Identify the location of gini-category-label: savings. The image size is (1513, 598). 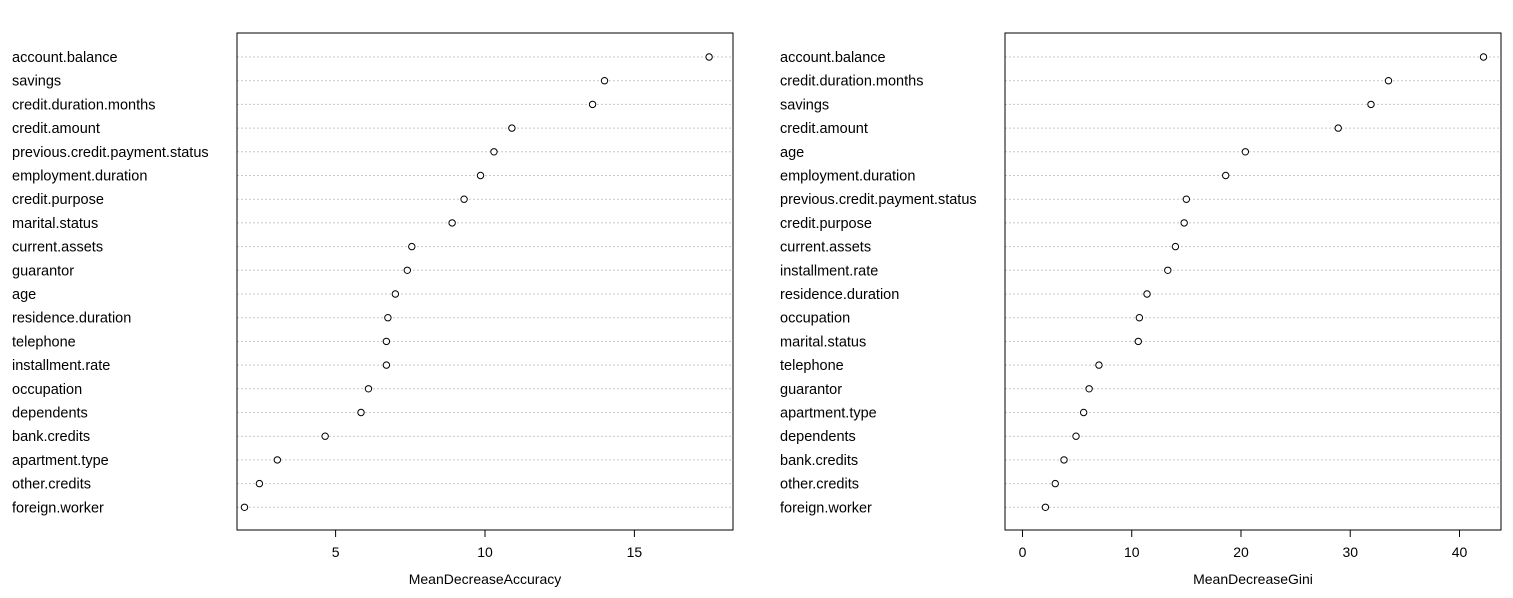
(804, 105).